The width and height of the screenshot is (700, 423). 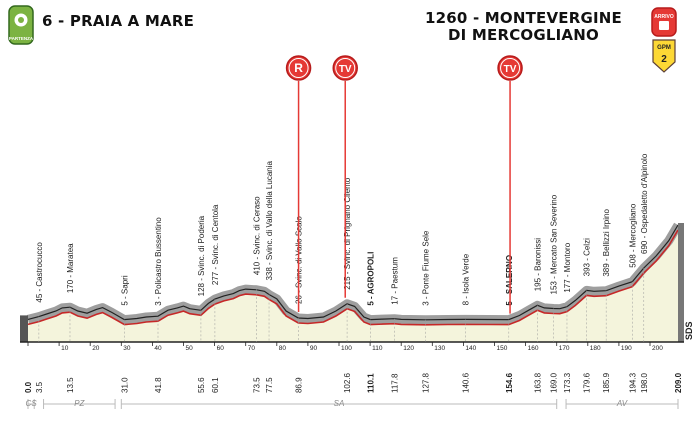 What do you see at coordinates (678, 382) in the screenshot?
I see `distance-label: 209.0` at bounding box center [678, 382].